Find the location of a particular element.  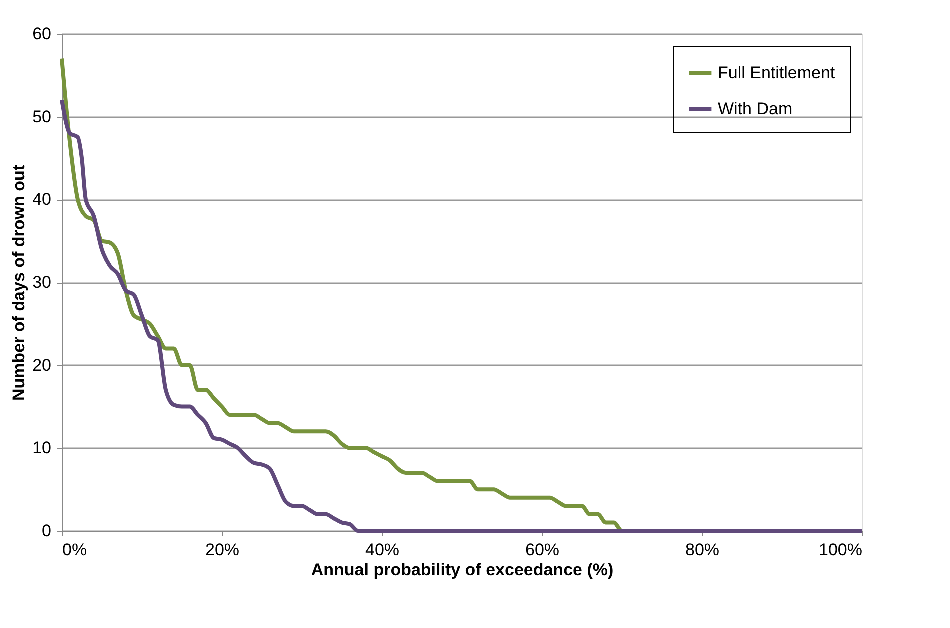

x-tick-label: 60% is located at coordinates (542, 550).